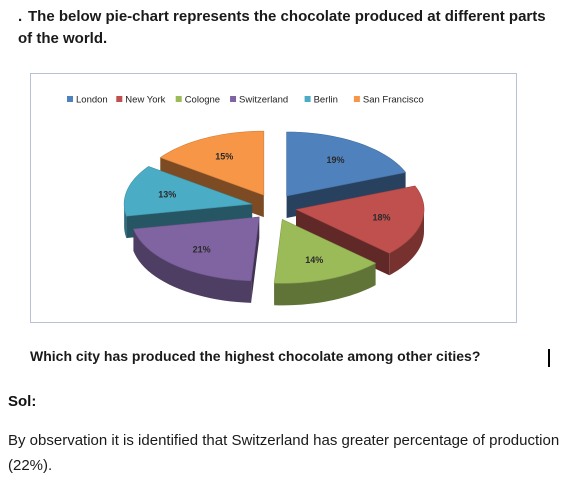 The width and height of the screenshot is (564, 481). I want to click on legend-swatch-london, so click(70, 99).